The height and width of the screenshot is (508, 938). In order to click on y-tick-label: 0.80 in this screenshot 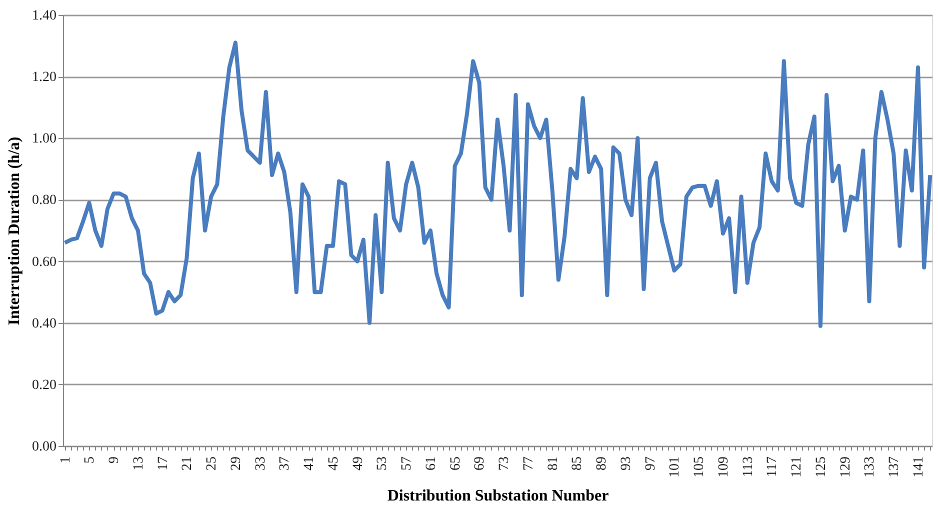, I will do `click(44, 200)`.